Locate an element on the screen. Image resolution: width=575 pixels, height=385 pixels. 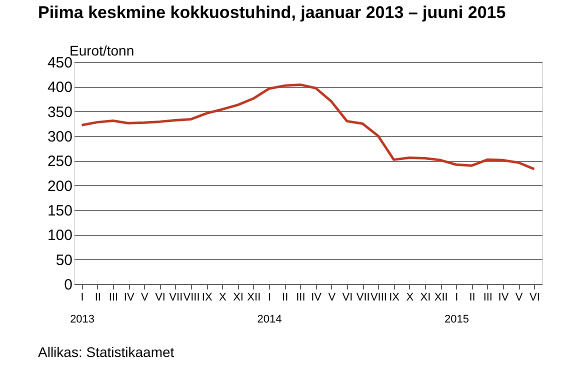
y-tick-label: 350 is located at coordinates (59, 112).